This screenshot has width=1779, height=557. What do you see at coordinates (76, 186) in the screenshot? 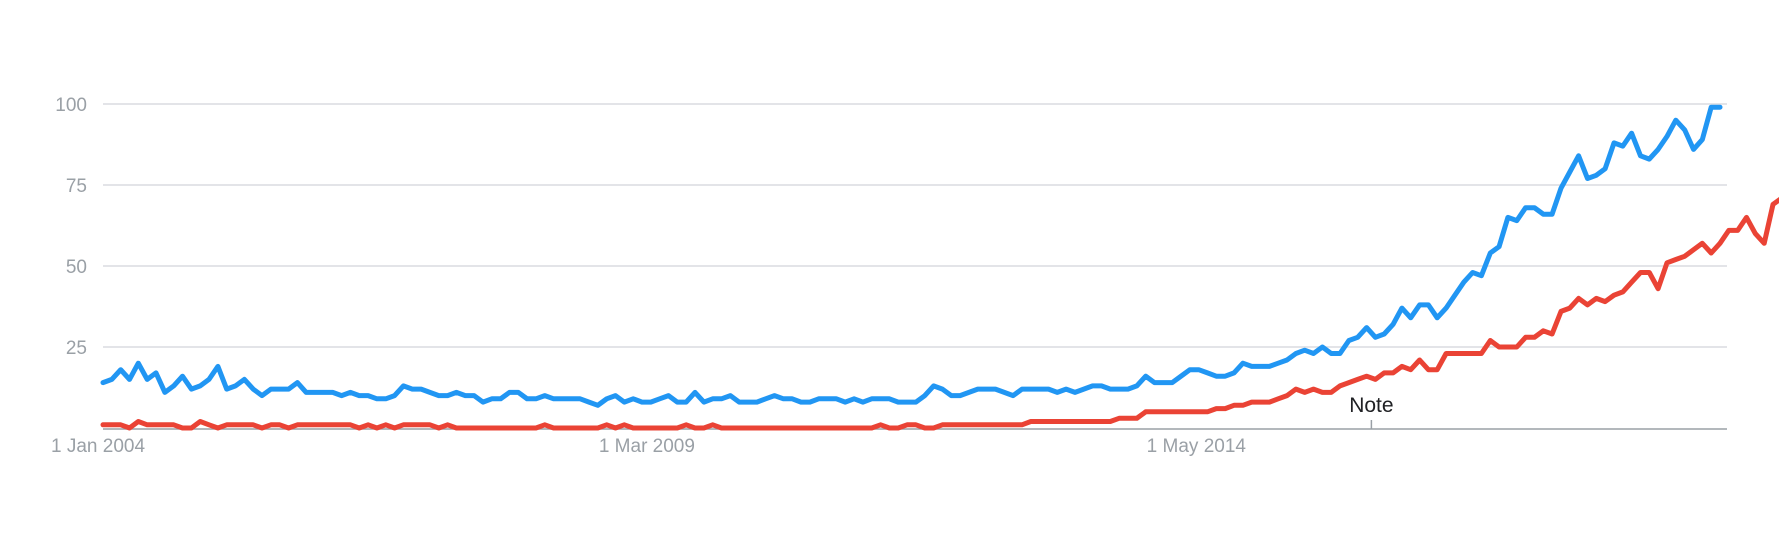
I see `y-tick-label: 75` at bounding box center [76, 186].